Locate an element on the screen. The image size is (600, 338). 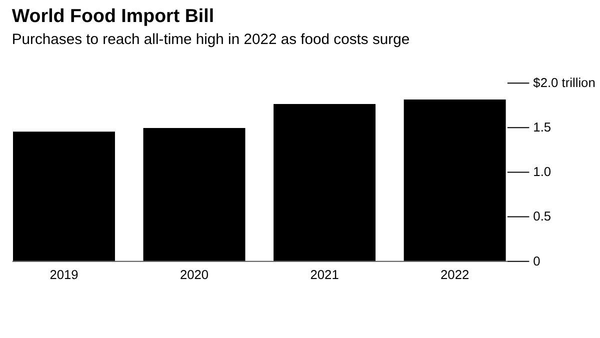
x-tick-label: 2021 is located at coordinates (324, 274).